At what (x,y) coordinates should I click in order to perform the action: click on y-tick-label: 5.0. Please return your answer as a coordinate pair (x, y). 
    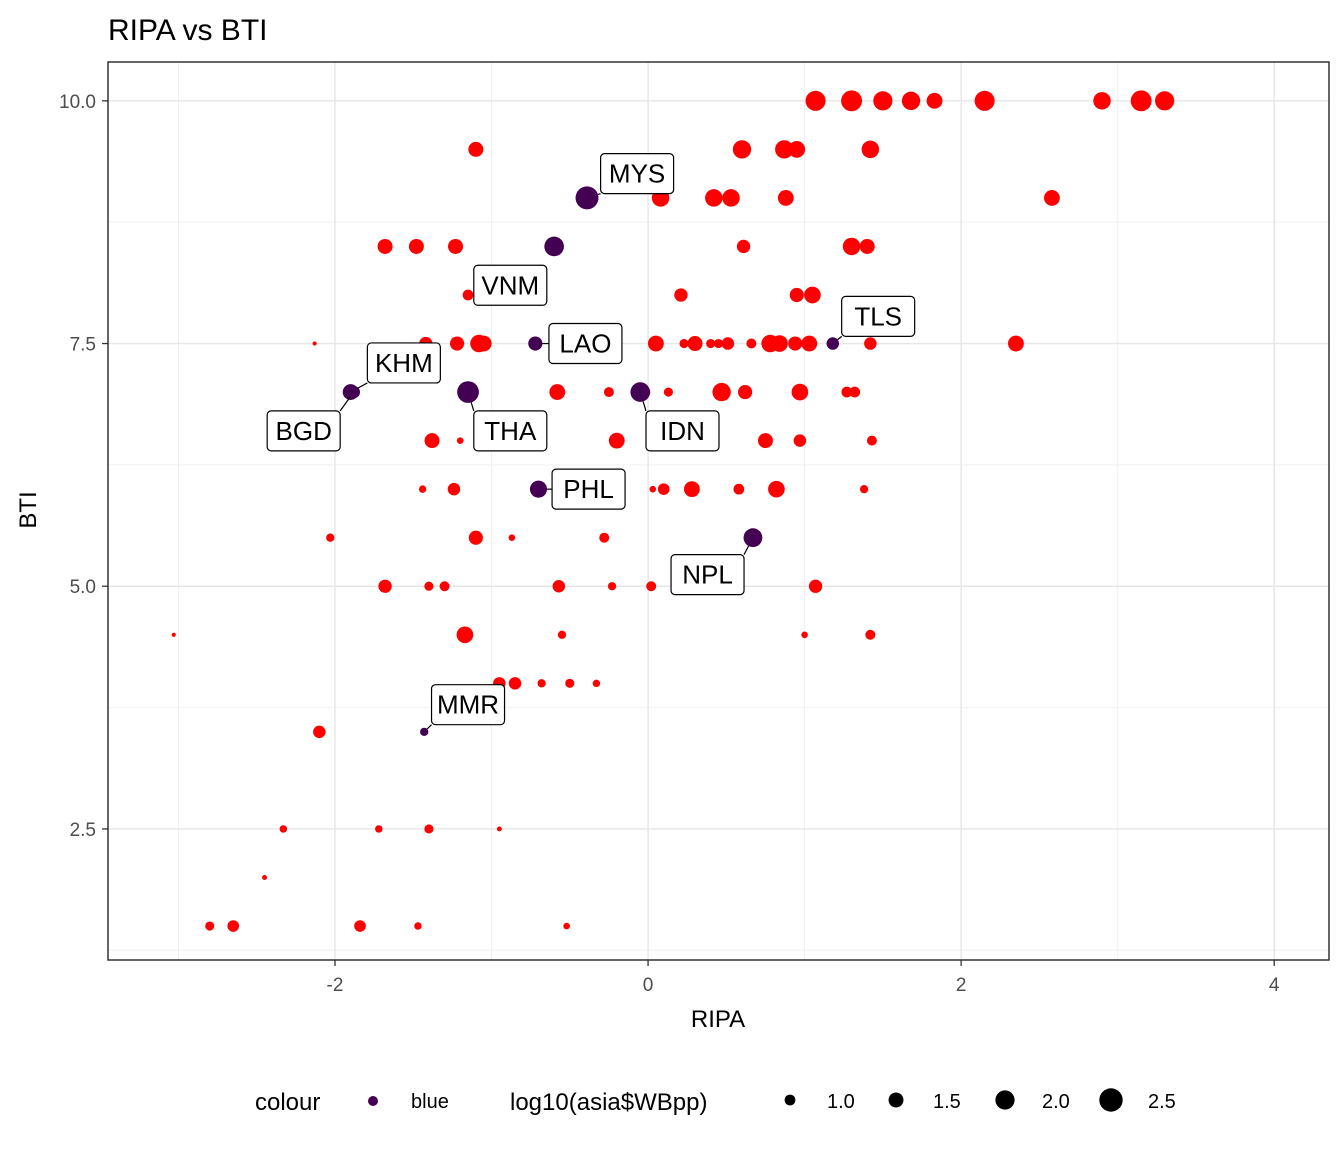
    Looking at the image, I should click on (83, 587).